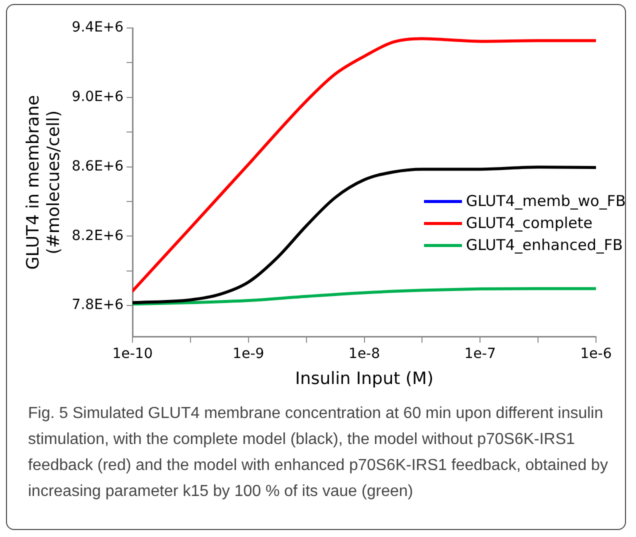 This screenshot has height=537, width=636. I want to click on y-tick-label: 9.0E+6, so click(98, 97).